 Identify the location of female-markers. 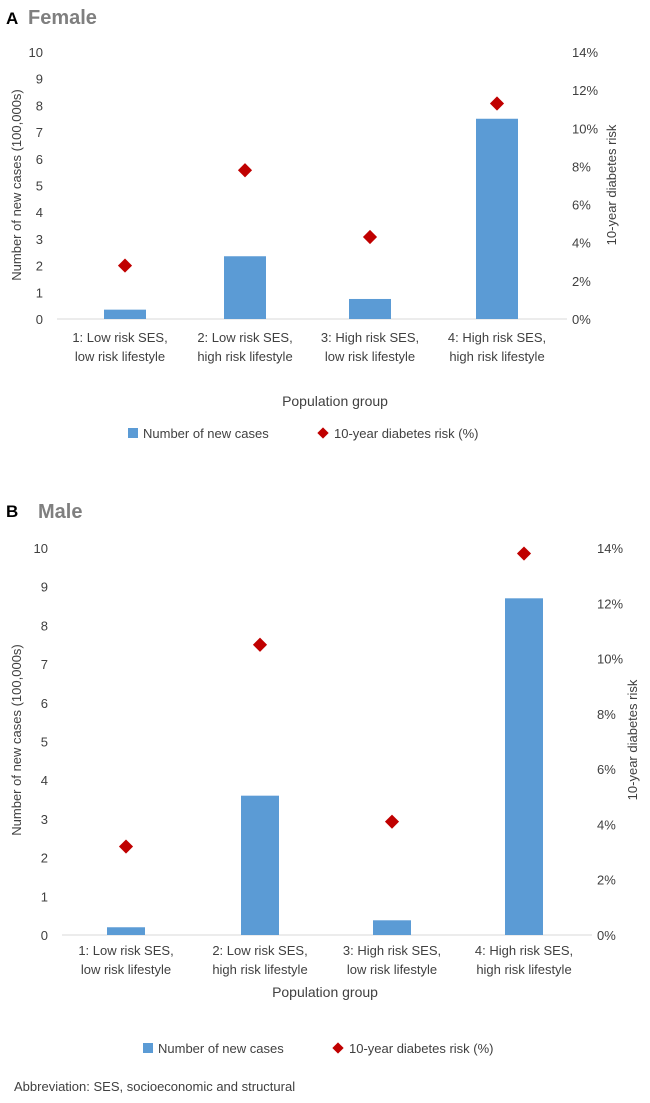
(311, 184).